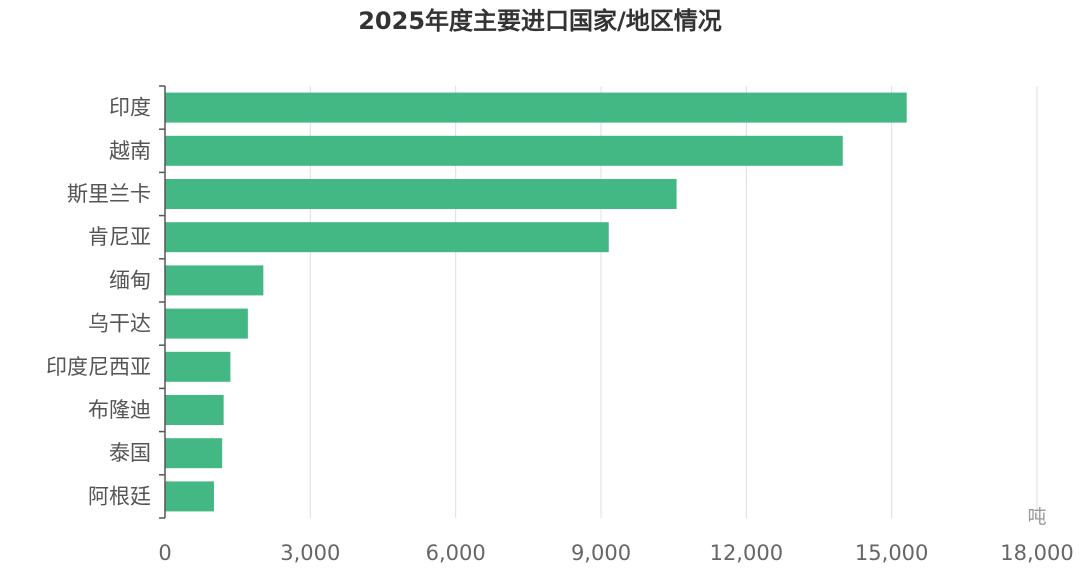  Describe the element at coordinates (119, 410) in the screenshot. I see `category-label-7: 布隆迪` at that location.